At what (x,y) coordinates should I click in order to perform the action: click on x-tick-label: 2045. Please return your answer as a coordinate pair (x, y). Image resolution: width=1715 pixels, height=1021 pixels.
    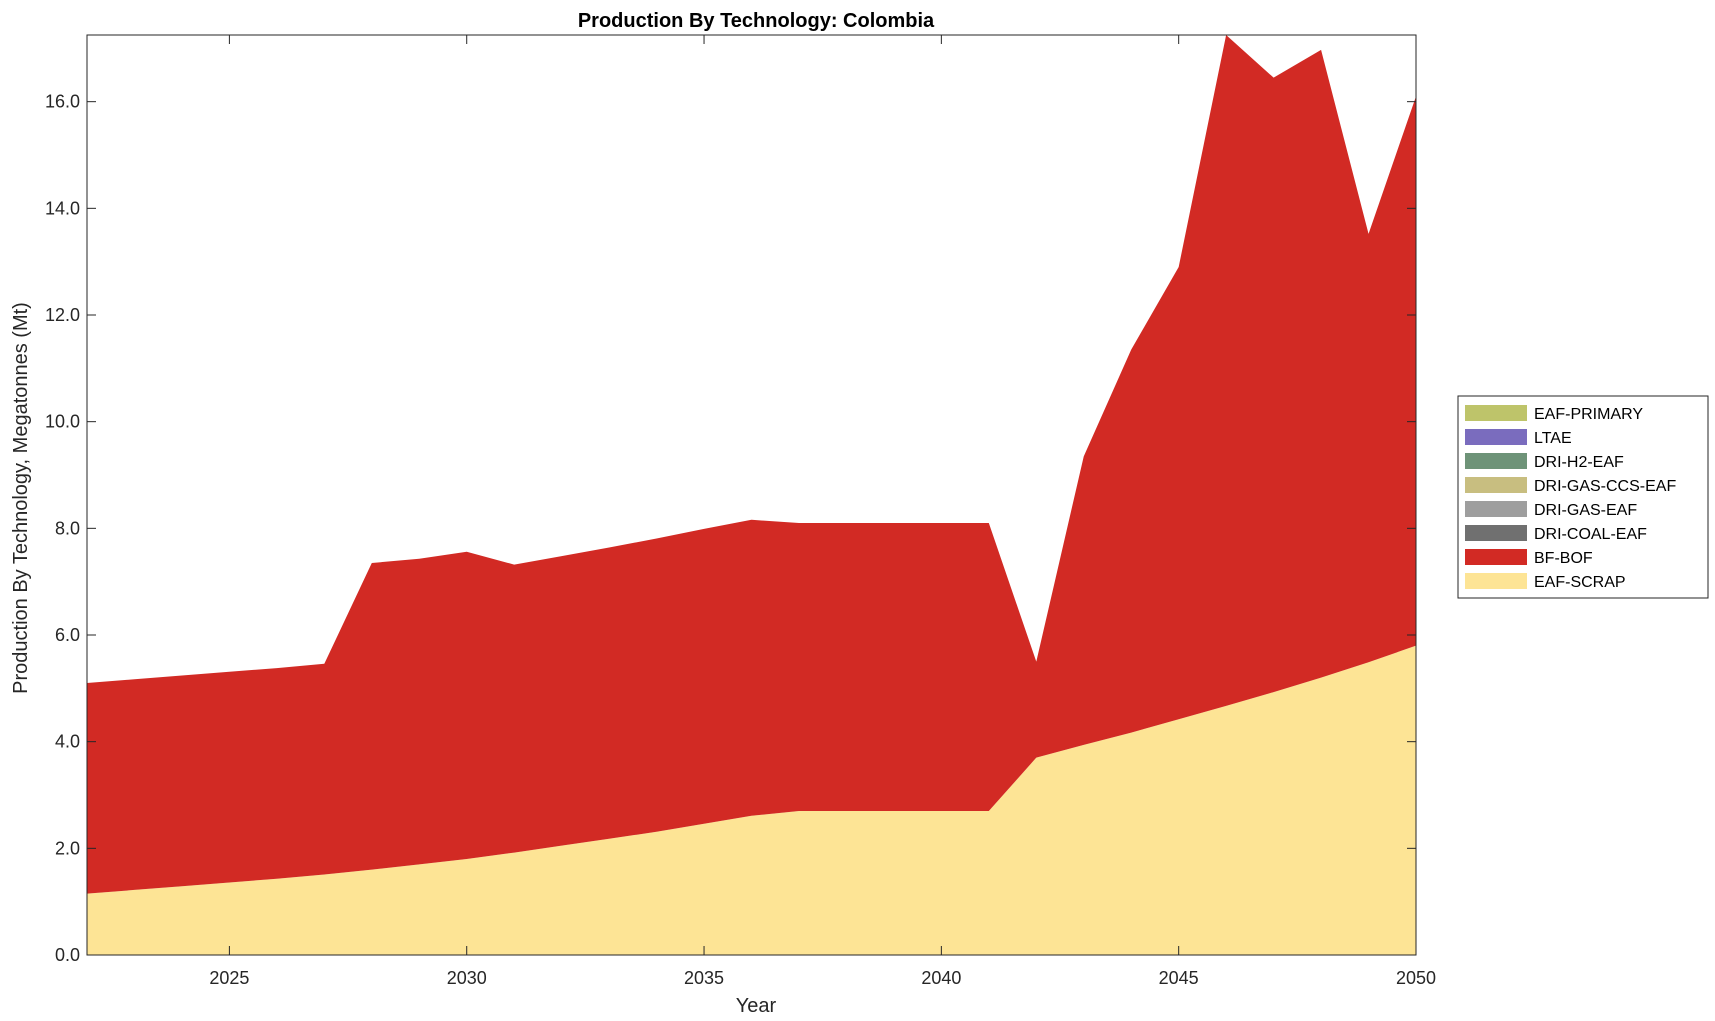
    Looking at the image, I should click on (1179, 978).